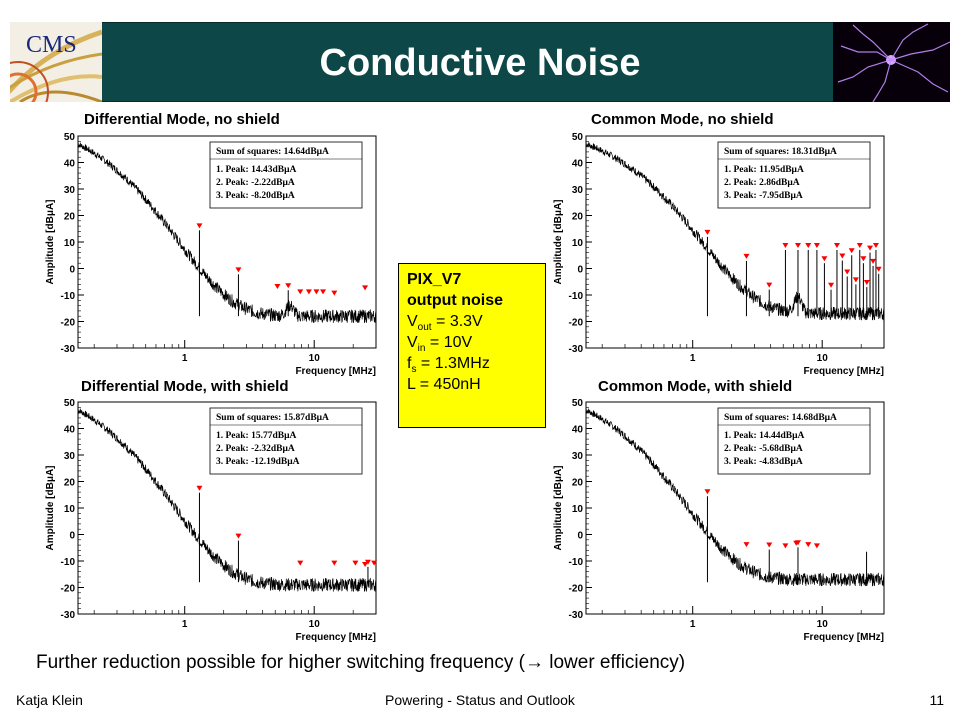 The width and height of the screenshot is (960, 720). What do you see at coordinates (412, 321) in the screenshot?
I see `info-vout-symbol: V` at bounding box center [412, 321].